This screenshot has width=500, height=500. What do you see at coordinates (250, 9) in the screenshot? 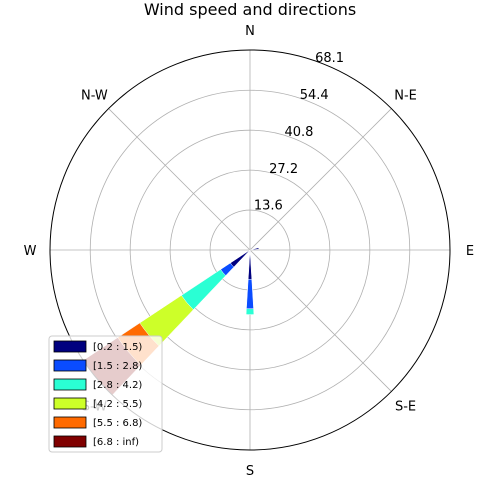
I see `chart-title: Wind speed and directions` at bounding box center [250, 9].